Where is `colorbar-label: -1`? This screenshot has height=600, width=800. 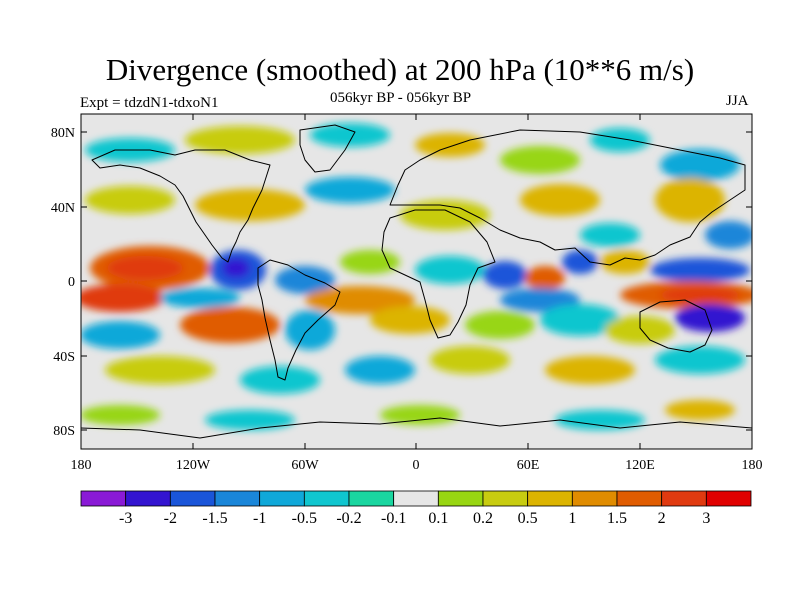 colorbar-label: -1 is located at coordinates (259, 518).